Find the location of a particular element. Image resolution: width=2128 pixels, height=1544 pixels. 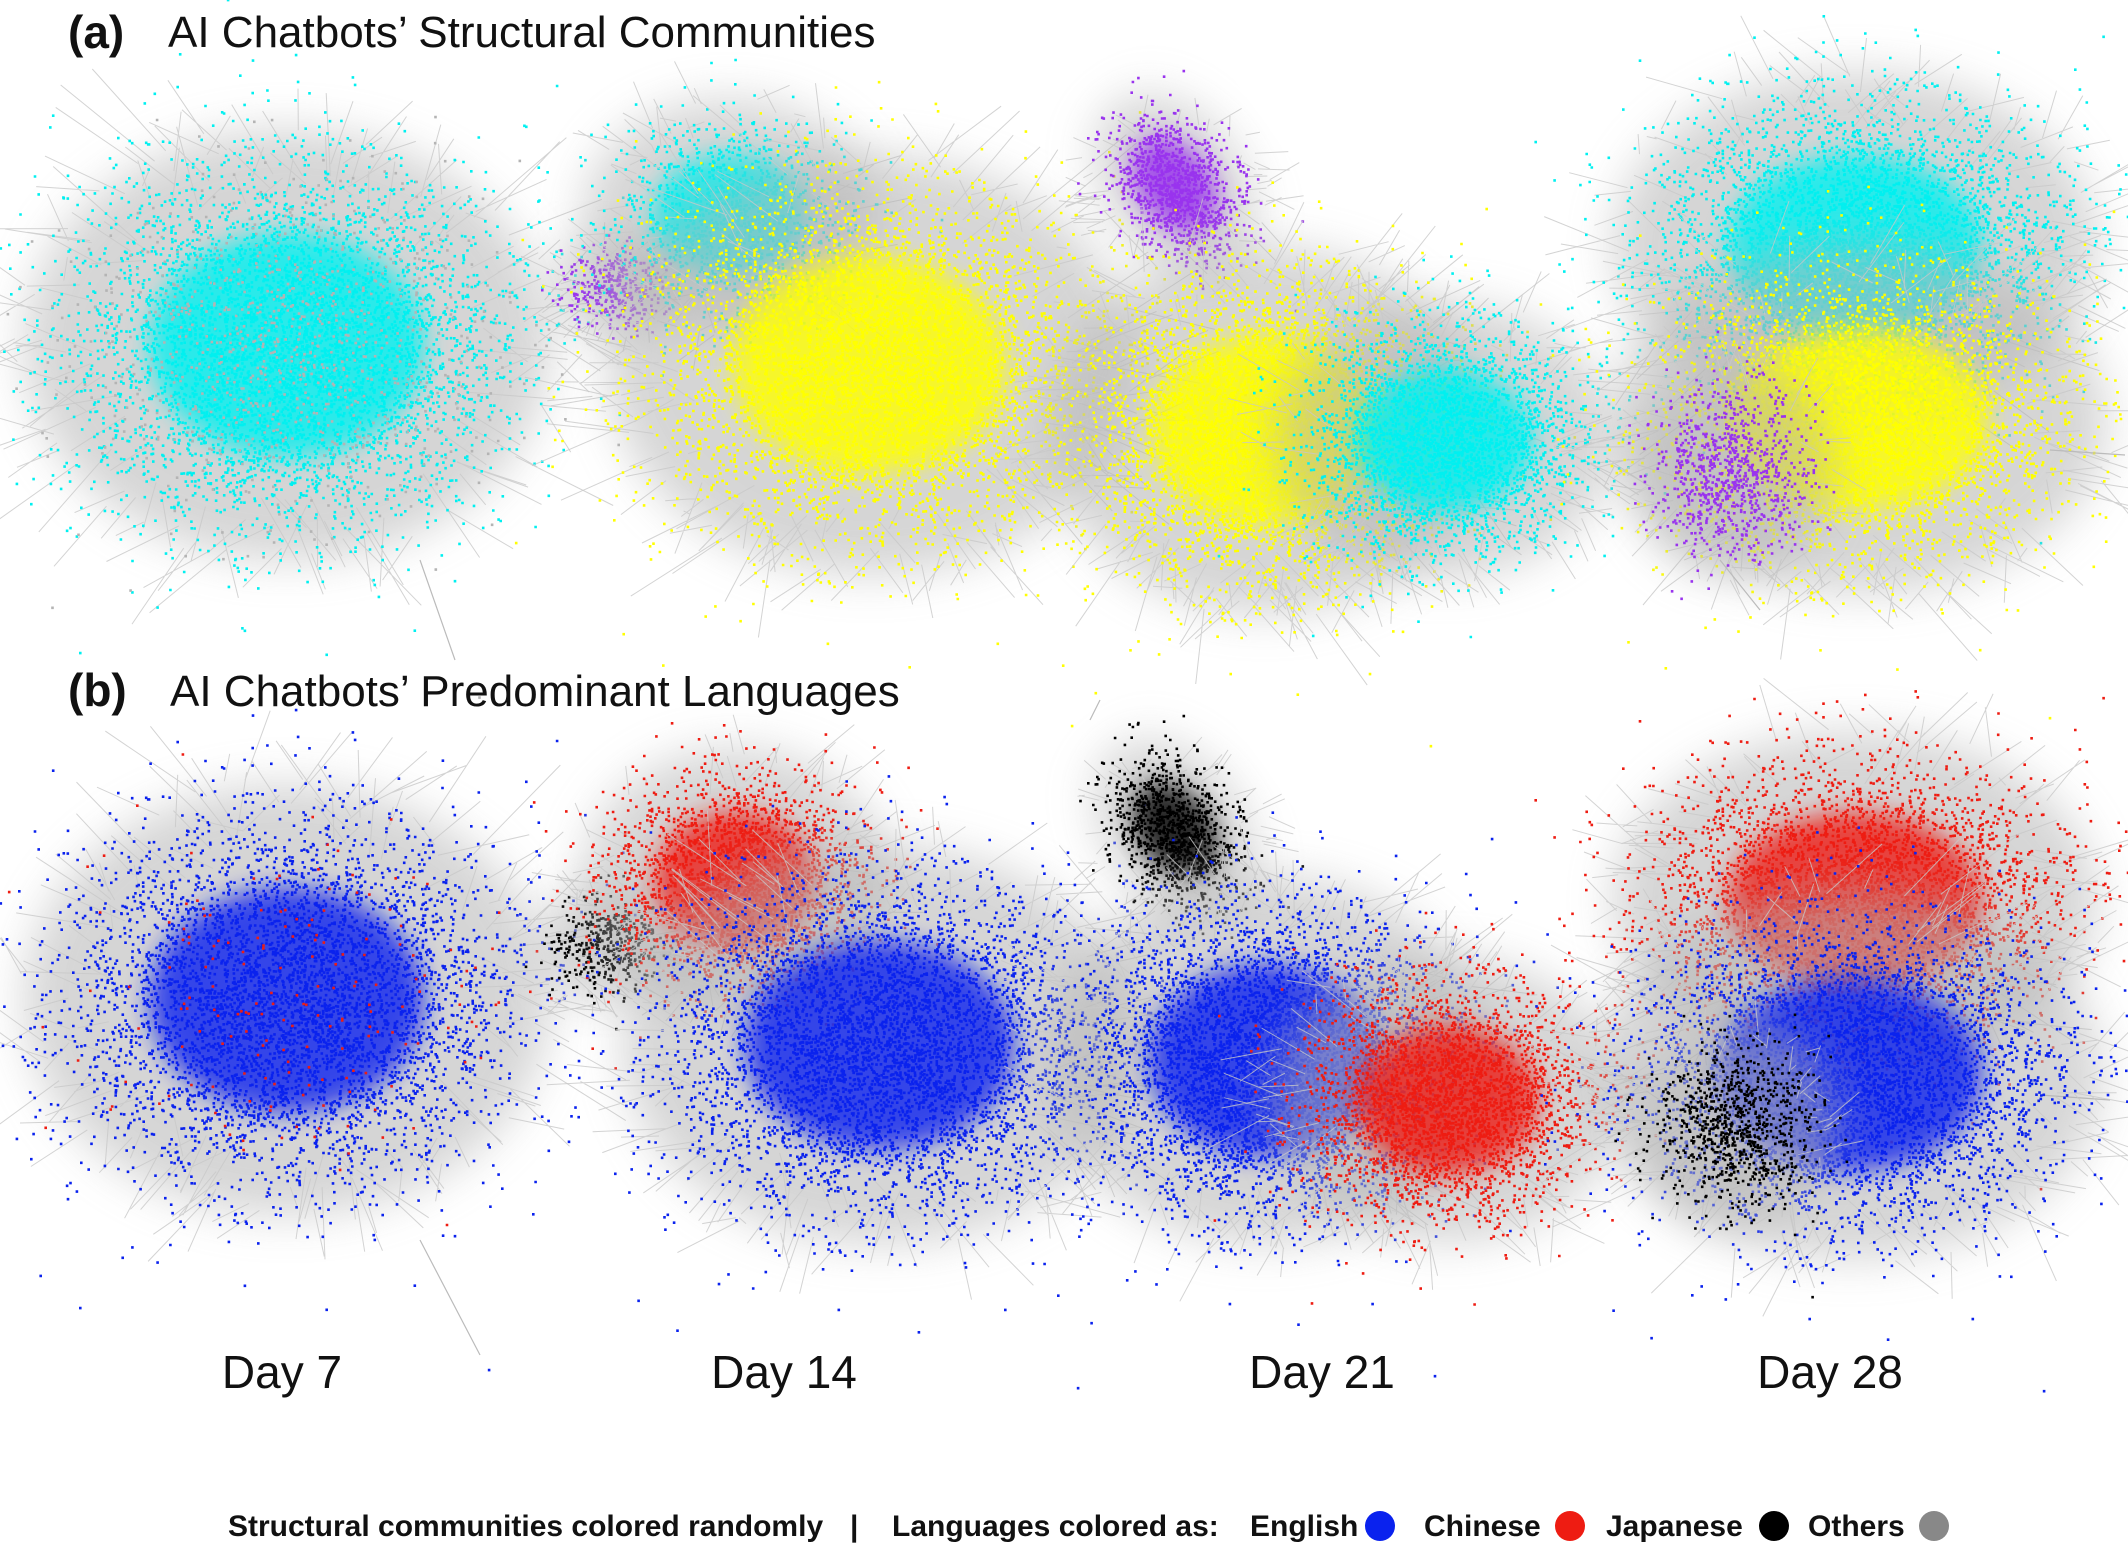

network-b-day28-black is located at coordinates (1734, 1145).